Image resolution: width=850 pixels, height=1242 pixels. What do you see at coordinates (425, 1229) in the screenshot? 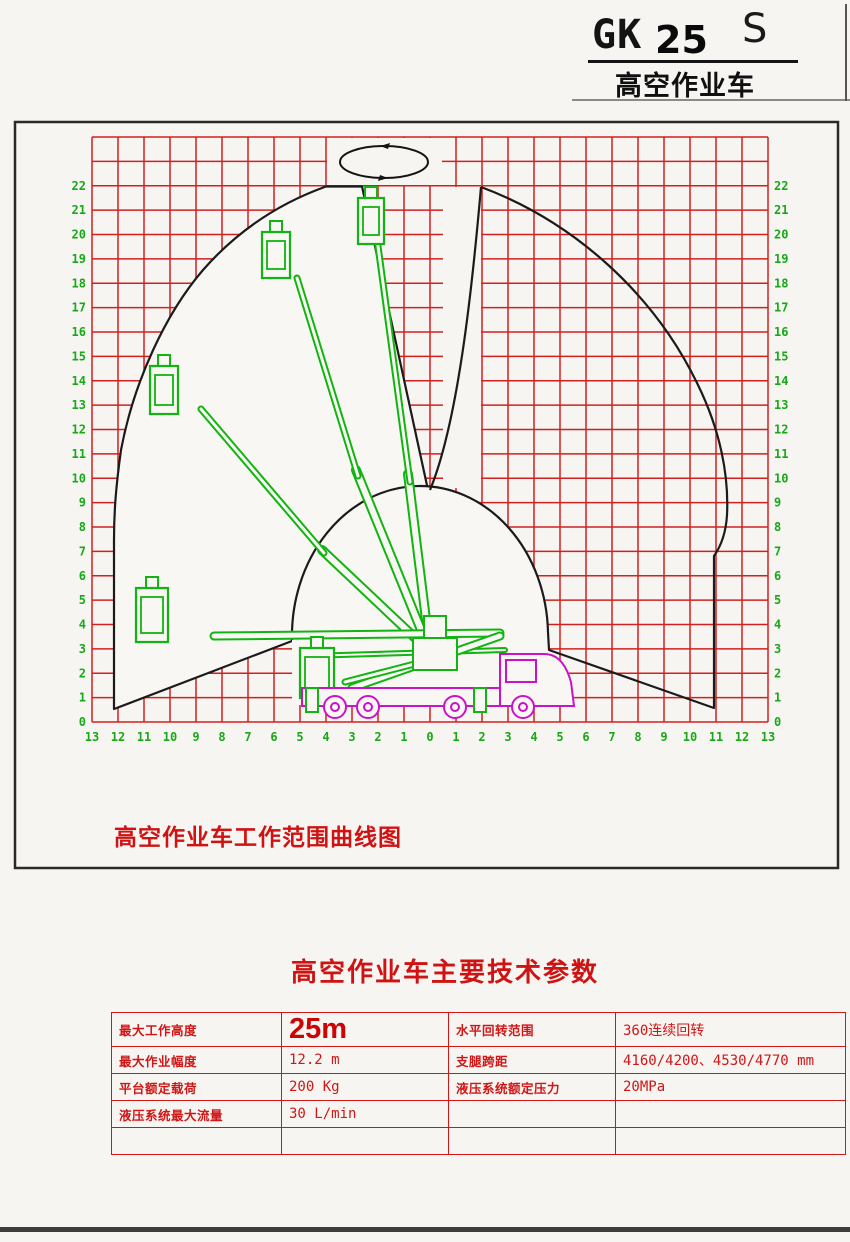
I see `page-bottom-border` at bounding box center [425, 1229].